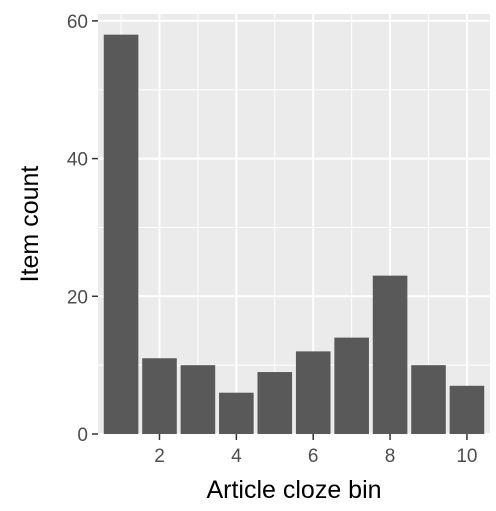 The image size is (496, 511). What do you see at coordinates (236, 456) in the screenshot?
I see `x-tick-label: 4` at bounding box center [236, 456].